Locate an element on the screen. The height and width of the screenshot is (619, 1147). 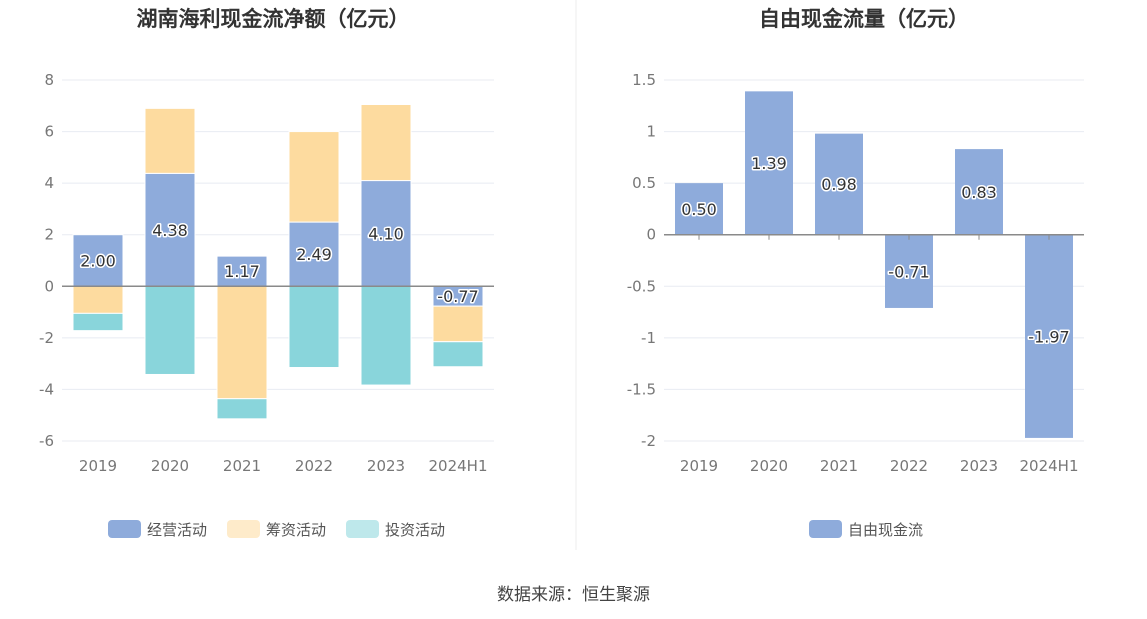
legend-item-经营活动: 经营活动 is located at coordinates (157, 529).